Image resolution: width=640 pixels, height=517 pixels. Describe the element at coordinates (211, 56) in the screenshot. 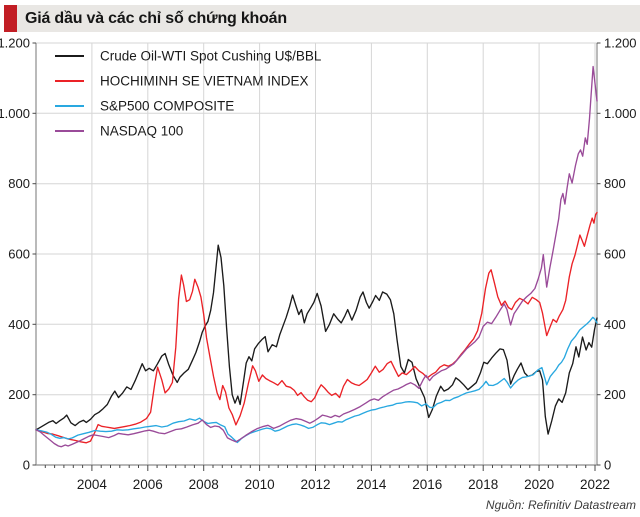

I see `legend-label: Crude Oil-WTI Spot Cushing U$/BBL` at that location.